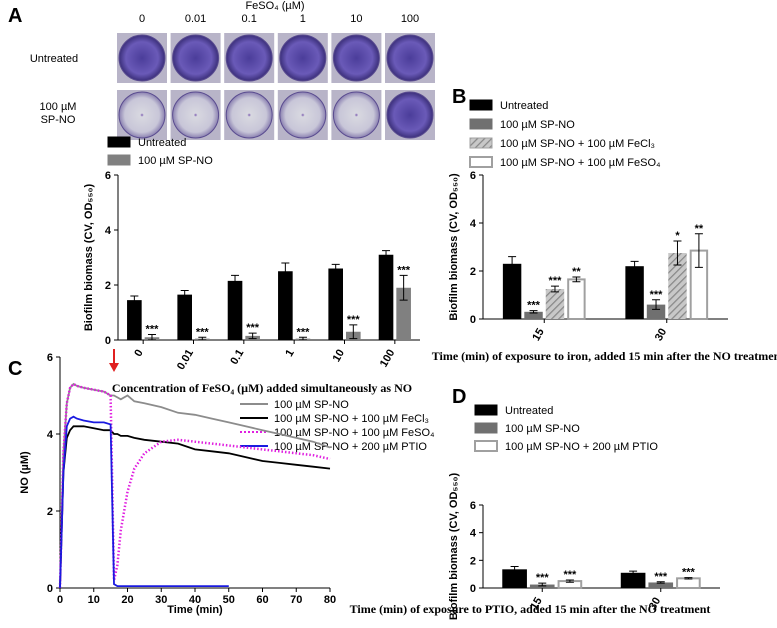 This screenshot has width=777, height=628. I want to click on significance-label: **, so click(576, 272).